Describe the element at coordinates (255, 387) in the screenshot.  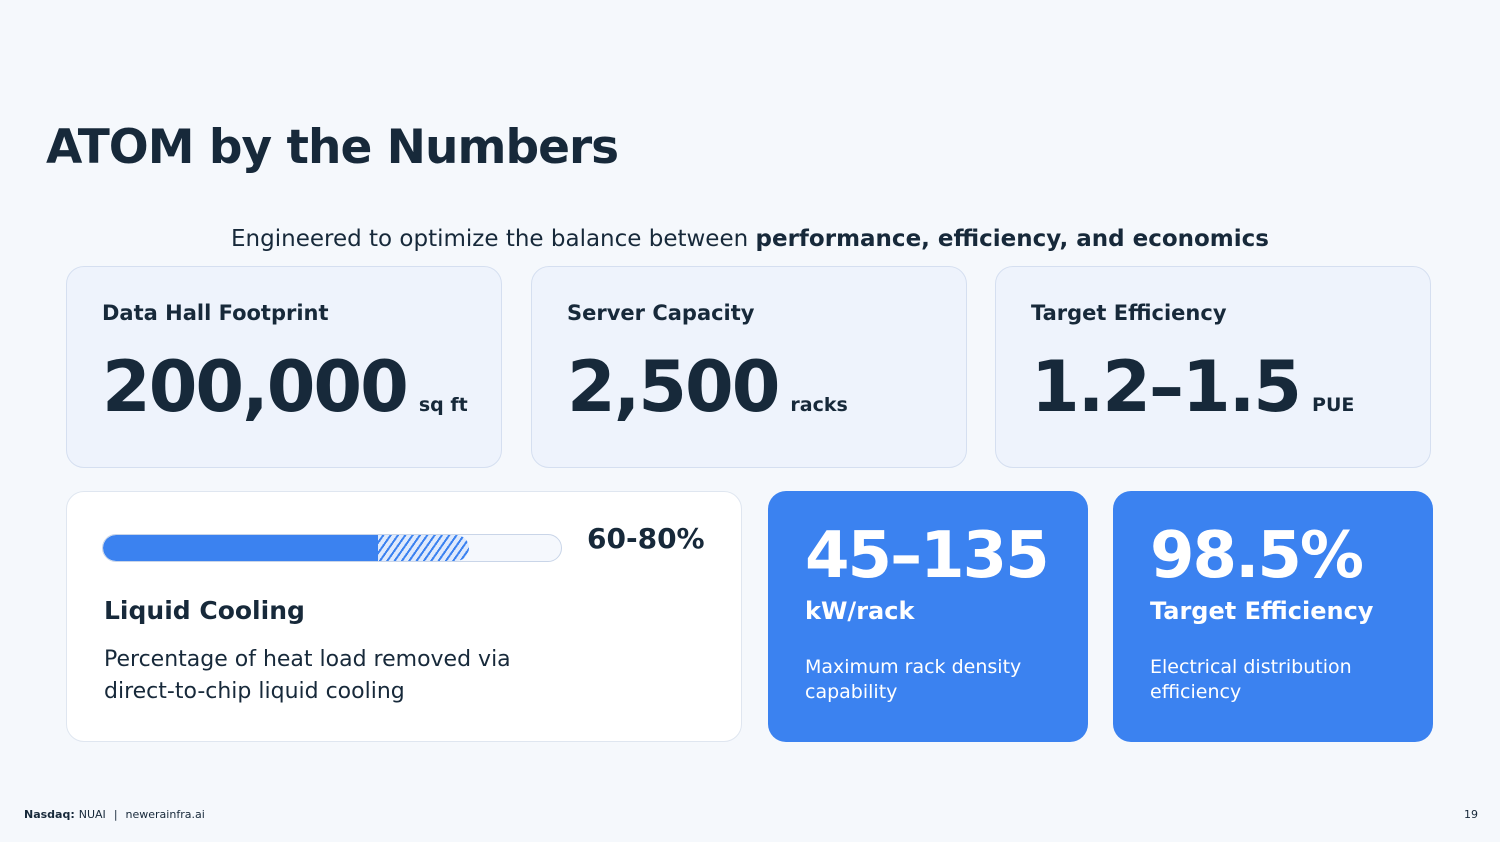
I see `stat-value: 200,000` at that location.